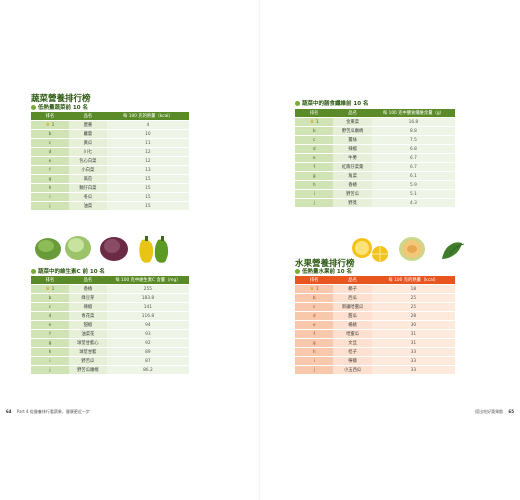 The height and width of the screenshot is (500, 520). Describe the element at coordinates (314, 352) in the screenshot. I see `rank-cell: h` at that location.